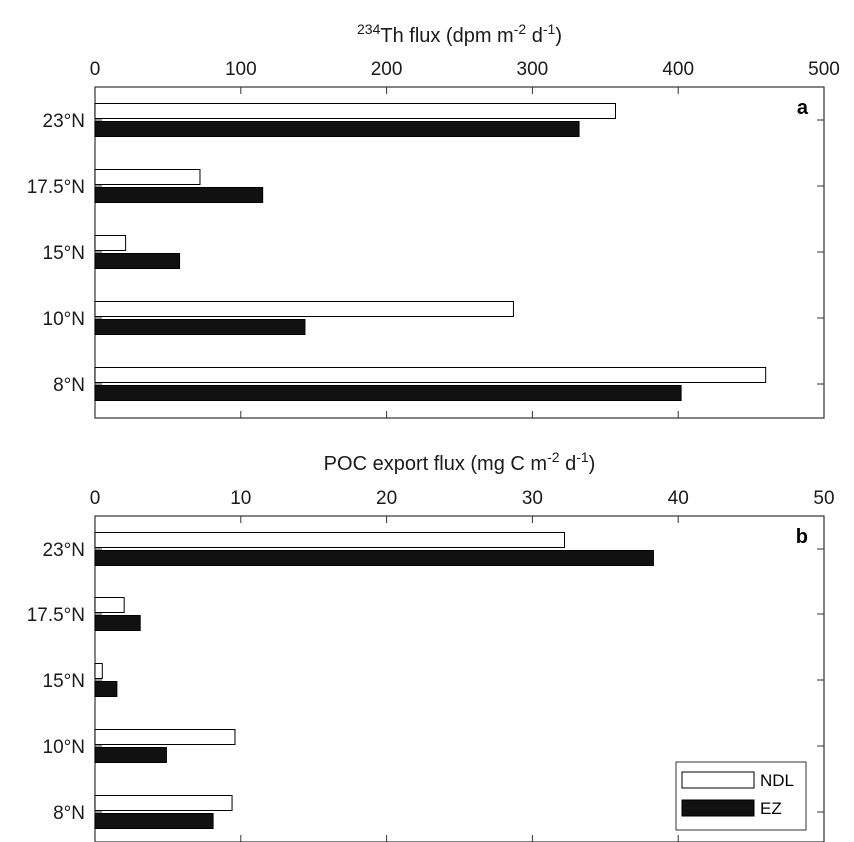 This screenshot has height=842, width=854. I want to click on x-tick-label: 50, so click(823, 498).